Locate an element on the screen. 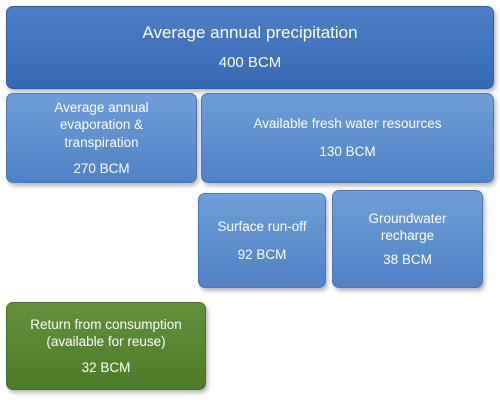 This screenshot has height=400, width=500. surface-runoff-box: Surface run-off 92 BCM is located at coordinates (262, 240).